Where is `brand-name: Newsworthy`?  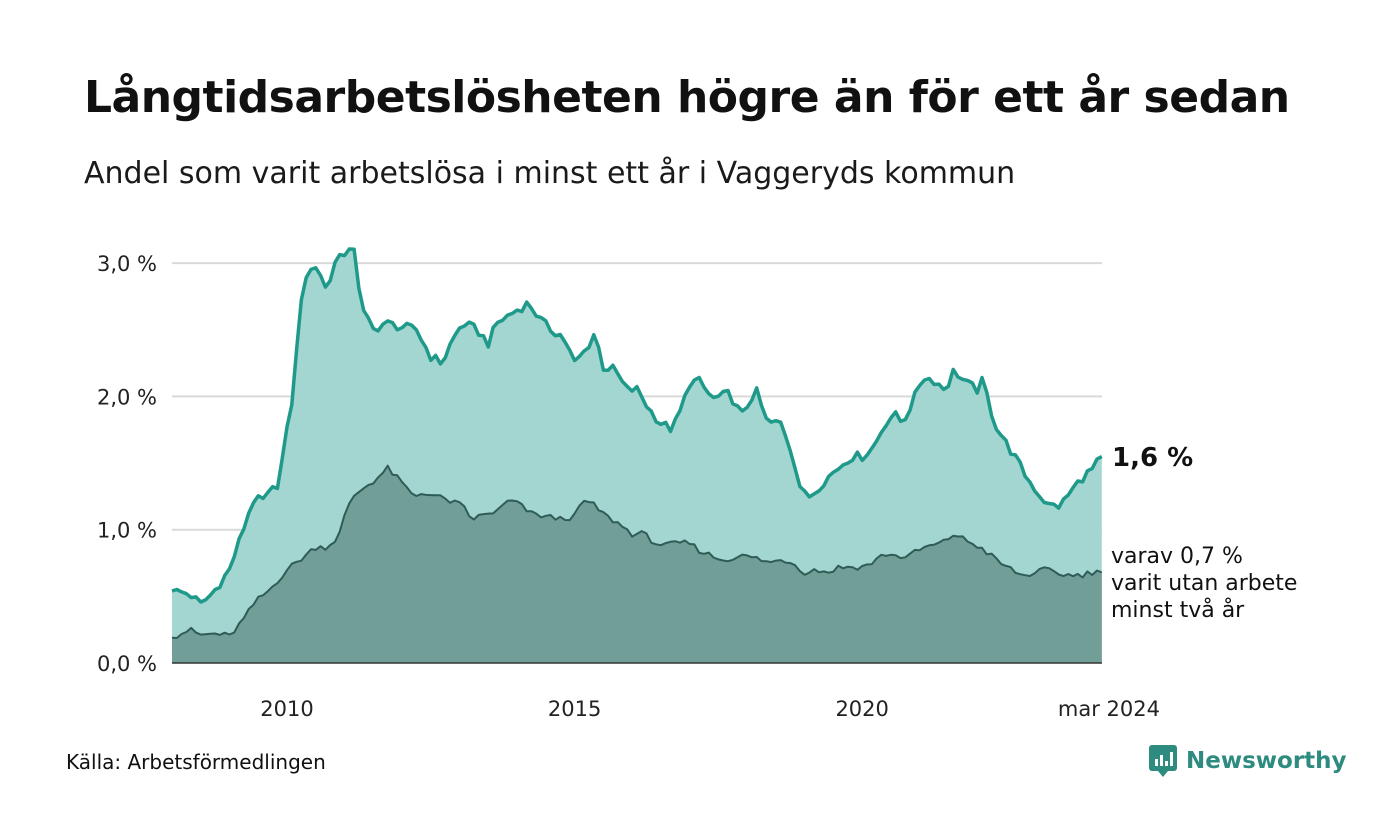
brand-name: Newsworthy is located at coordinates (1266, 761).